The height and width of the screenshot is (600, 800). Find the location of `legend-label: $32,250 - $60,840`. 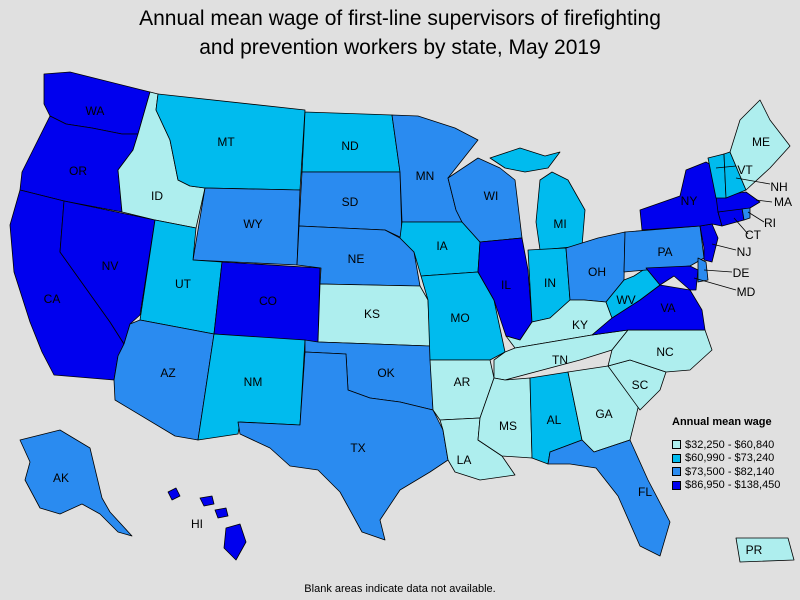

legend-label: $32,250 - $60,840 is located at coordinates (730, 444).